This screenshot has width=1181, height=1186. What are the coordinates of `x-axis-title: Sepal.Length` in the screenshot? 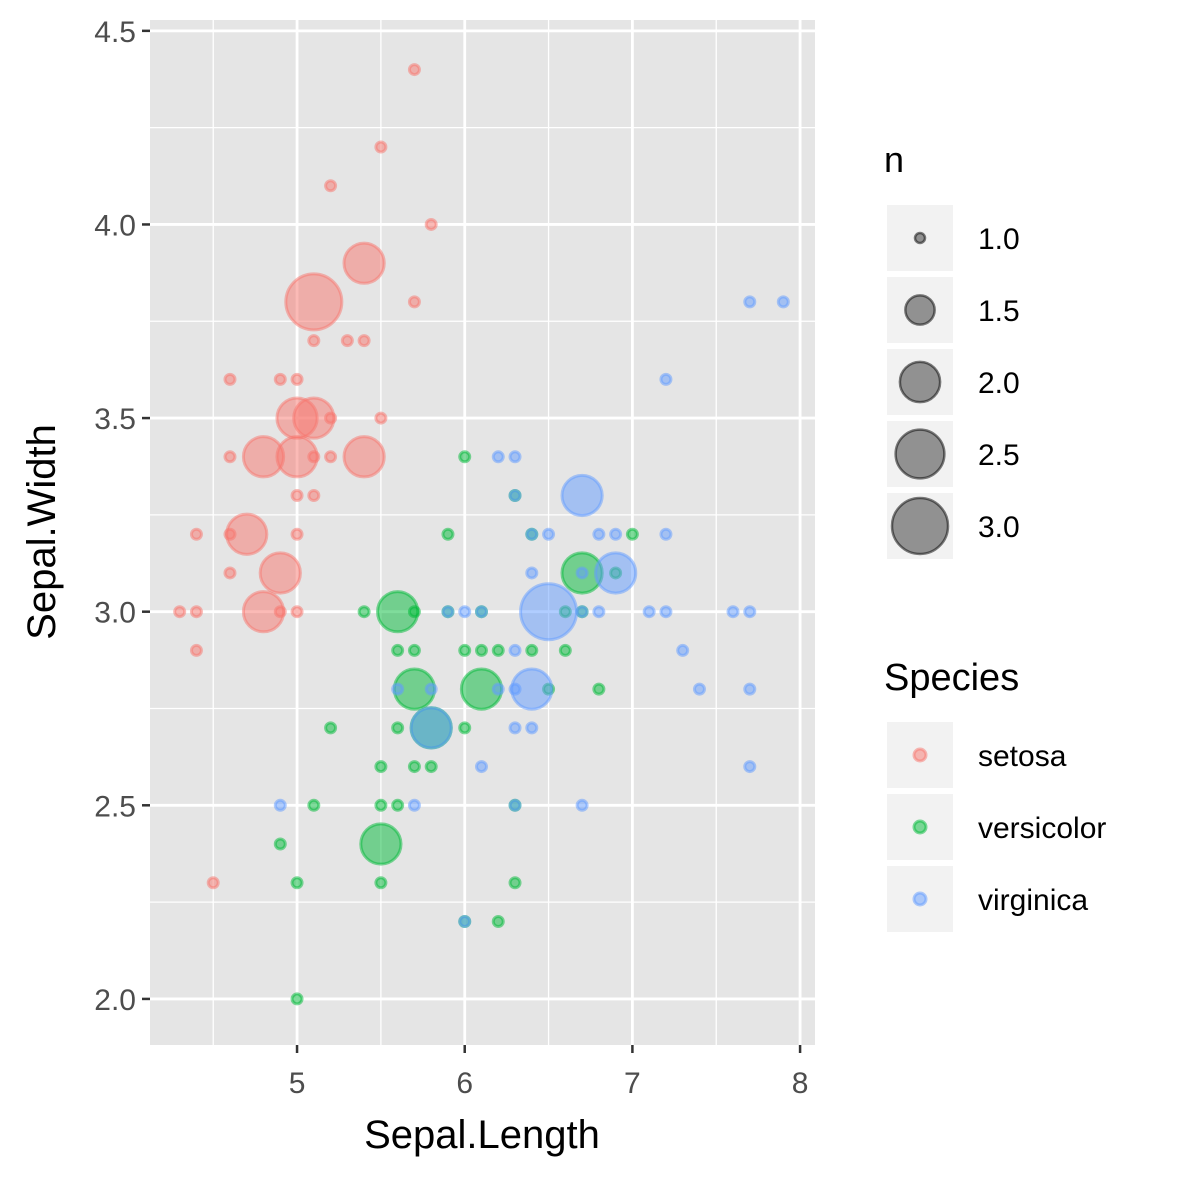 It's located at (482, 1135).